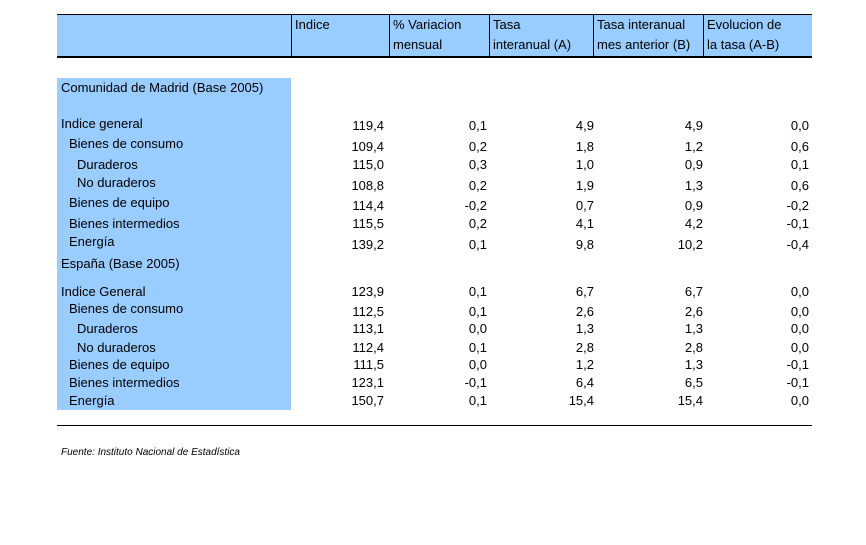 Image resolution: width=866 pixels, height=545 pixels. What do you see at coordinates (797, 244) in the screenshot?
I see `cell-evolucion: -0,4` at bounding box center [797, 244].